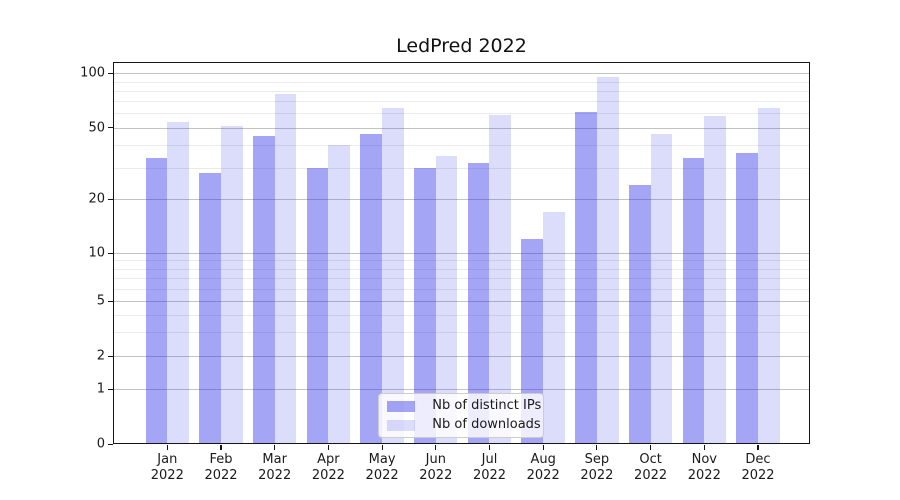 This screenshot has height=500, width=900. I want to click on y-tick-label: 2, so click(100, 356).